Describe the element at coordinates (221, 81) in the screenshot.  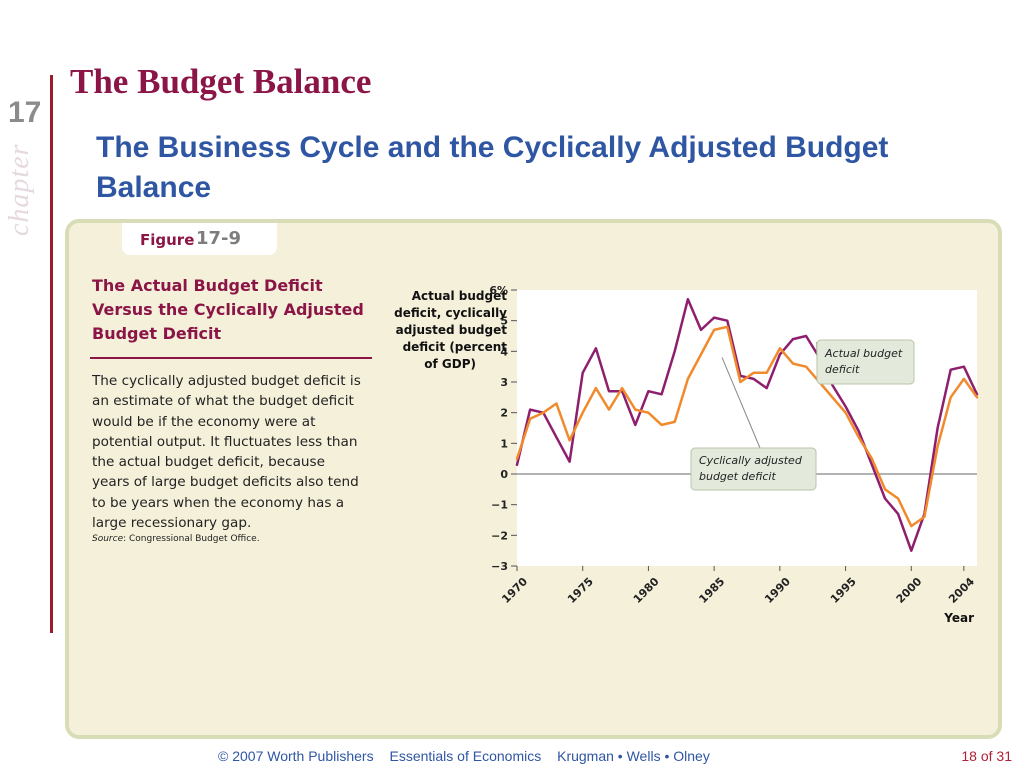
I see `slide-title: The Budget Balance` at that location.